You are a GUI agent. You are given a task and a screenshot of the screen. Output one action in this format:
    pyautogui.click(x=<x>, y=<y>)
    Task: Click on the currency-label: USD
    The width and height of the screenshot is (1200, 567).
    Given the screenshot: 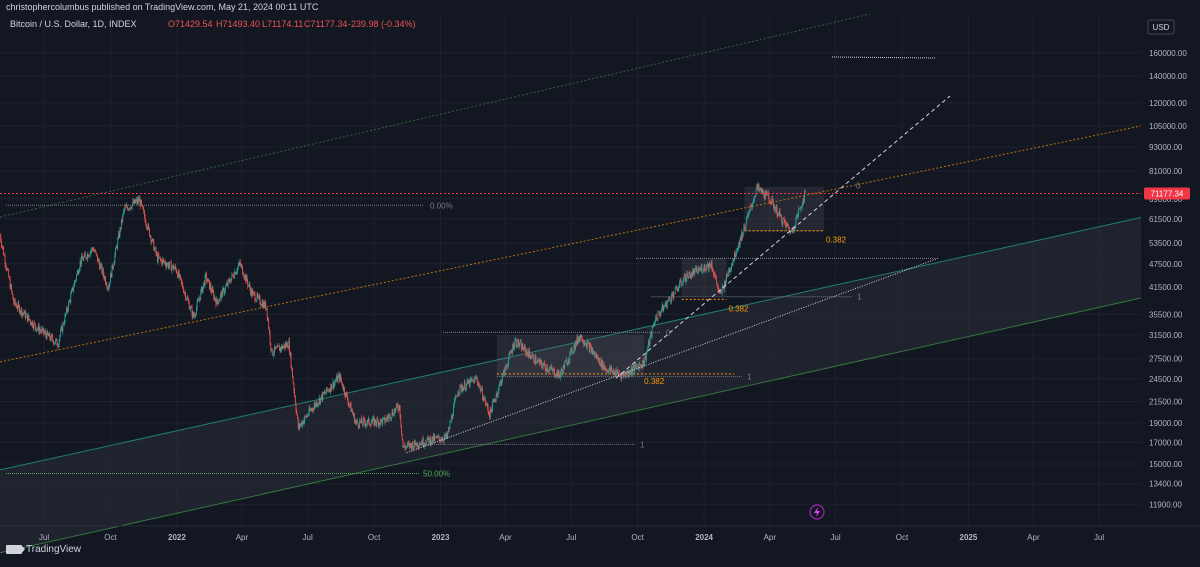 What is the action you would take?
    pyautogui.click(x=1161, y=27)
    